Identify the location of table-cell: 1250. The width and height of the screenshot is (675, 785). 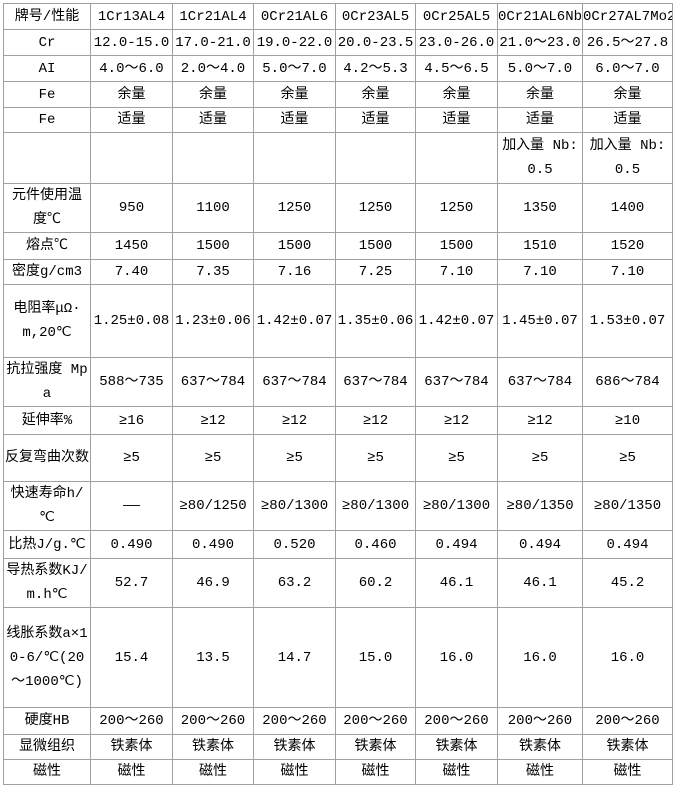
(456, 208).